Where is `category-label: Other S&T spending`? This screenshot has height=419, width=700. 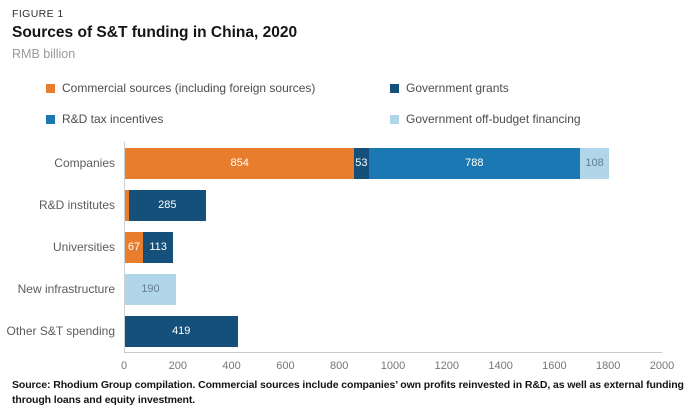
category-label: Other S&T spending is located at coordinates (60, 331).